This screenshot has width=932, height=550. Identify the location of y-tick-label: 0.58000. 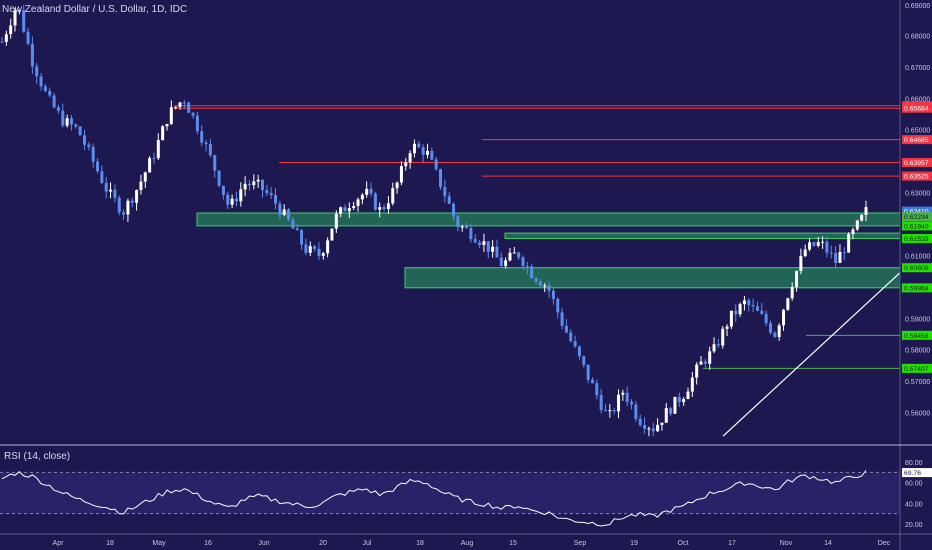
(917, 351).